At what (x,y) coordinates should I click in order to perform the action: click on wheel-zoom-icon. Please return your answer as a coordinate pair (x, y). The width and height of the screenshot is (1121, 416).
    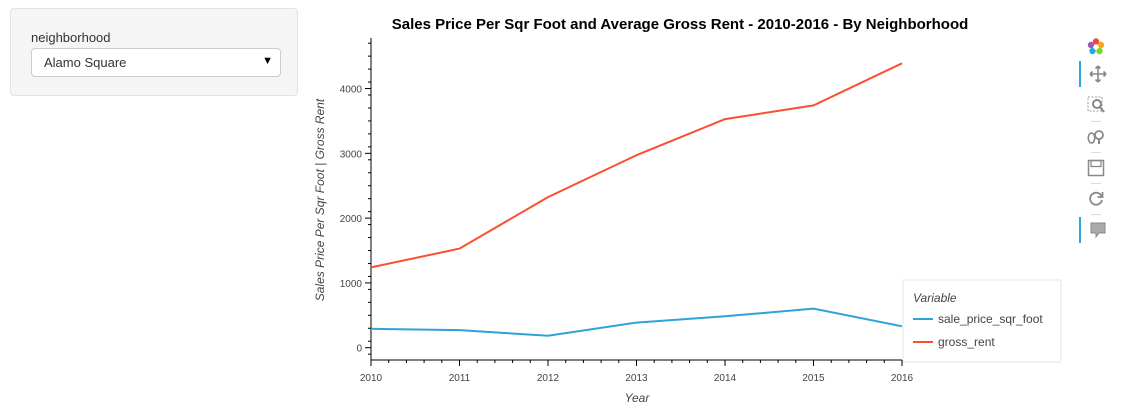
    Looking at the image, I should click on (1095, 137).